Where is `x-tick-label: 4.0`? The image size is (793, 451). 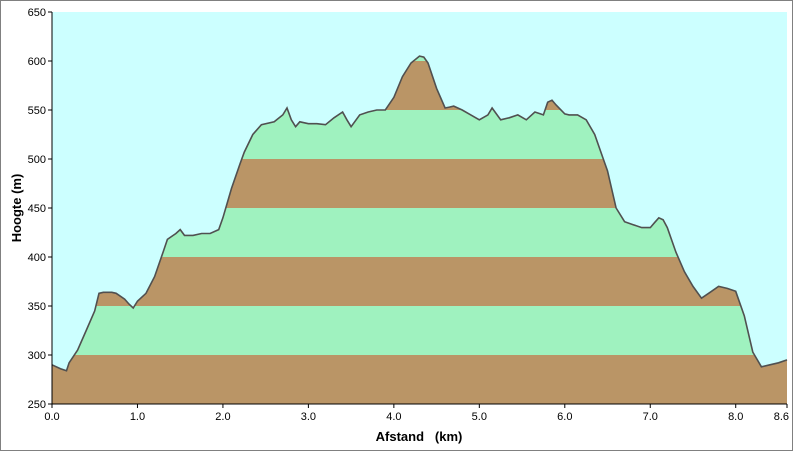 x-tick-label: 4.0 is located at coordinates (393, 417).